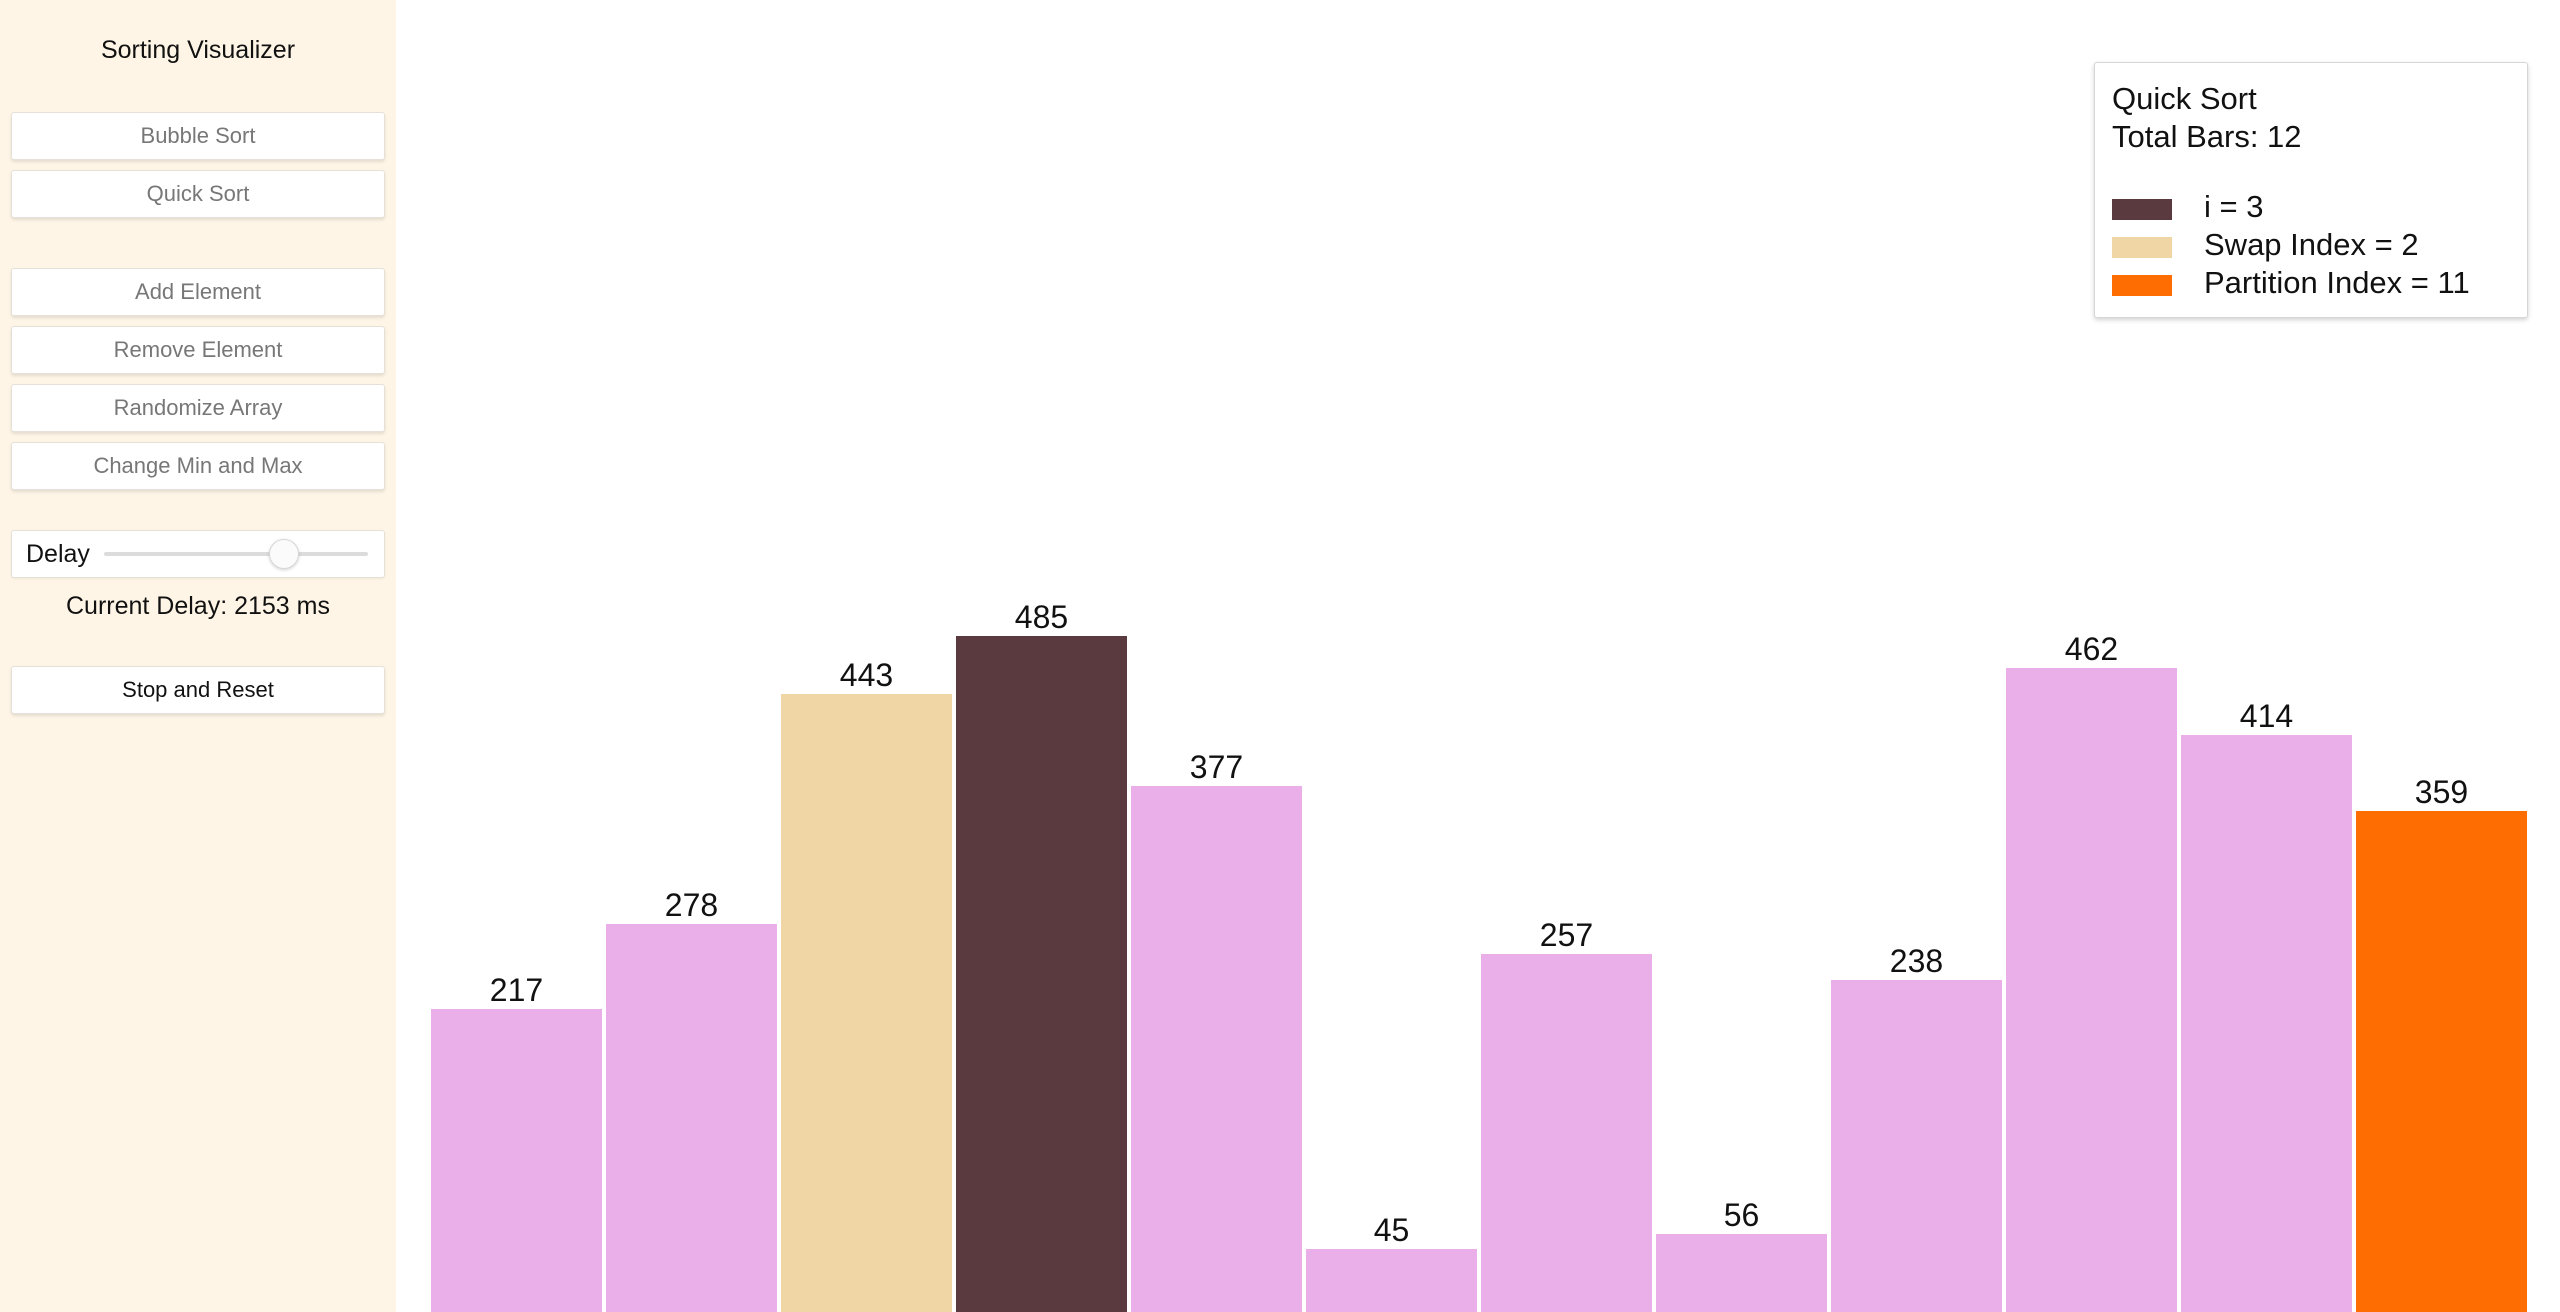 The image size is (2560, 1312). I want to click on current-delay-text: Current Delay: 2153 ms, so click(197, 606).